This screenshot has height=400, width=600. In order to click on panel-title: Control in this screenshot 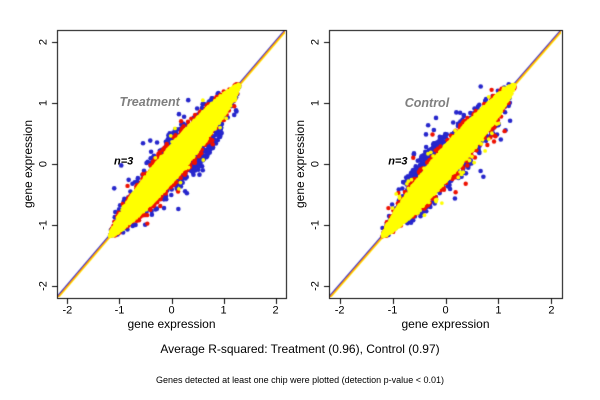, I will do `click(427, 102)`.